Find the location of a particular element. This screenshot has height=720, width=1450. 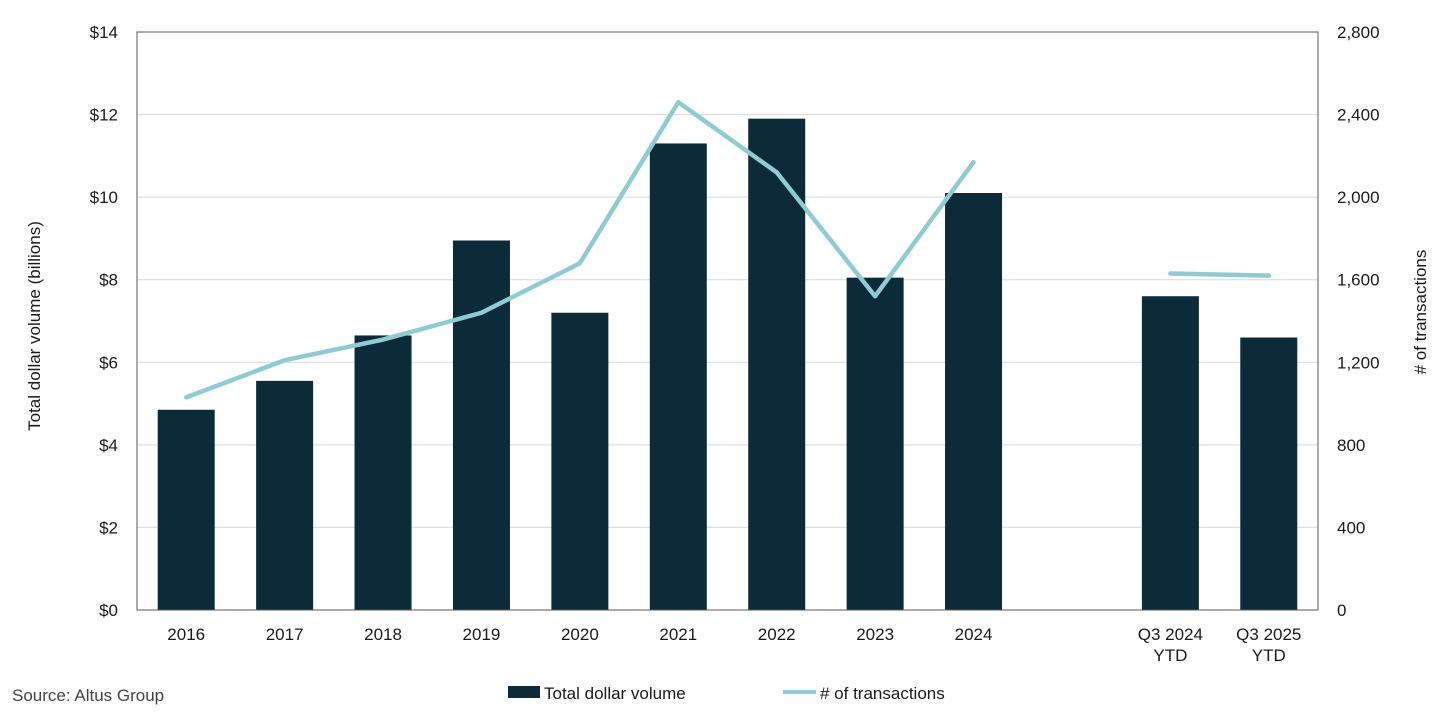

x-tick-label-line: 2017 is located at coordinates (285, 634).